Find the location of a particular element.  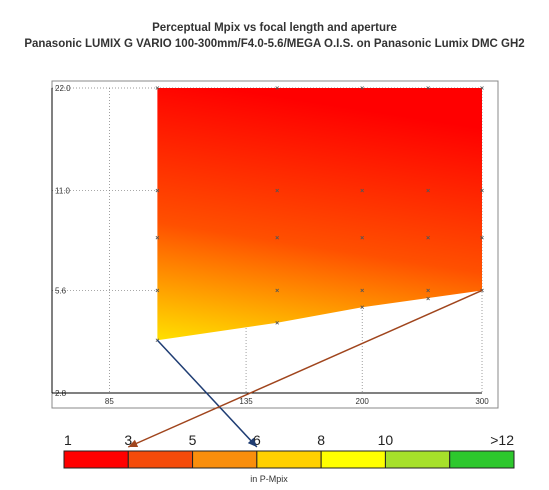

colorscale-legend: 1 3 5 6 8 10 >12 in P-Mpix is located at coordinates (289, 458).